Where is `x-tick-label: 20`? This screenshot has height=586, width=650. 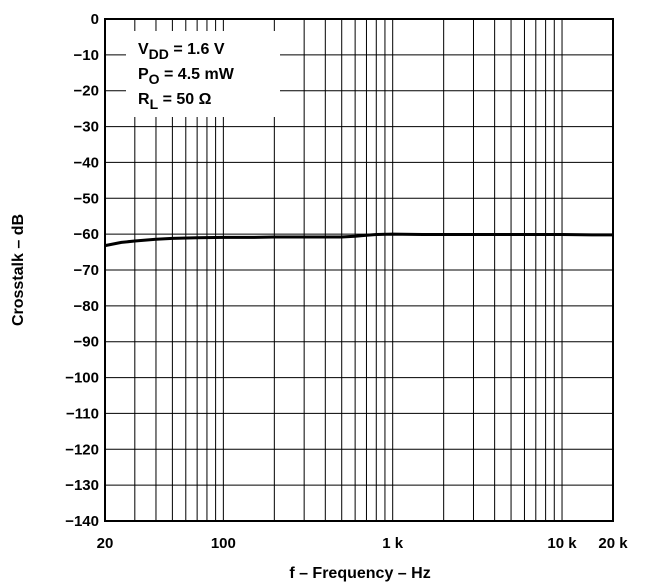
x-tick-label: 20 is located at coordinates (105, 543).